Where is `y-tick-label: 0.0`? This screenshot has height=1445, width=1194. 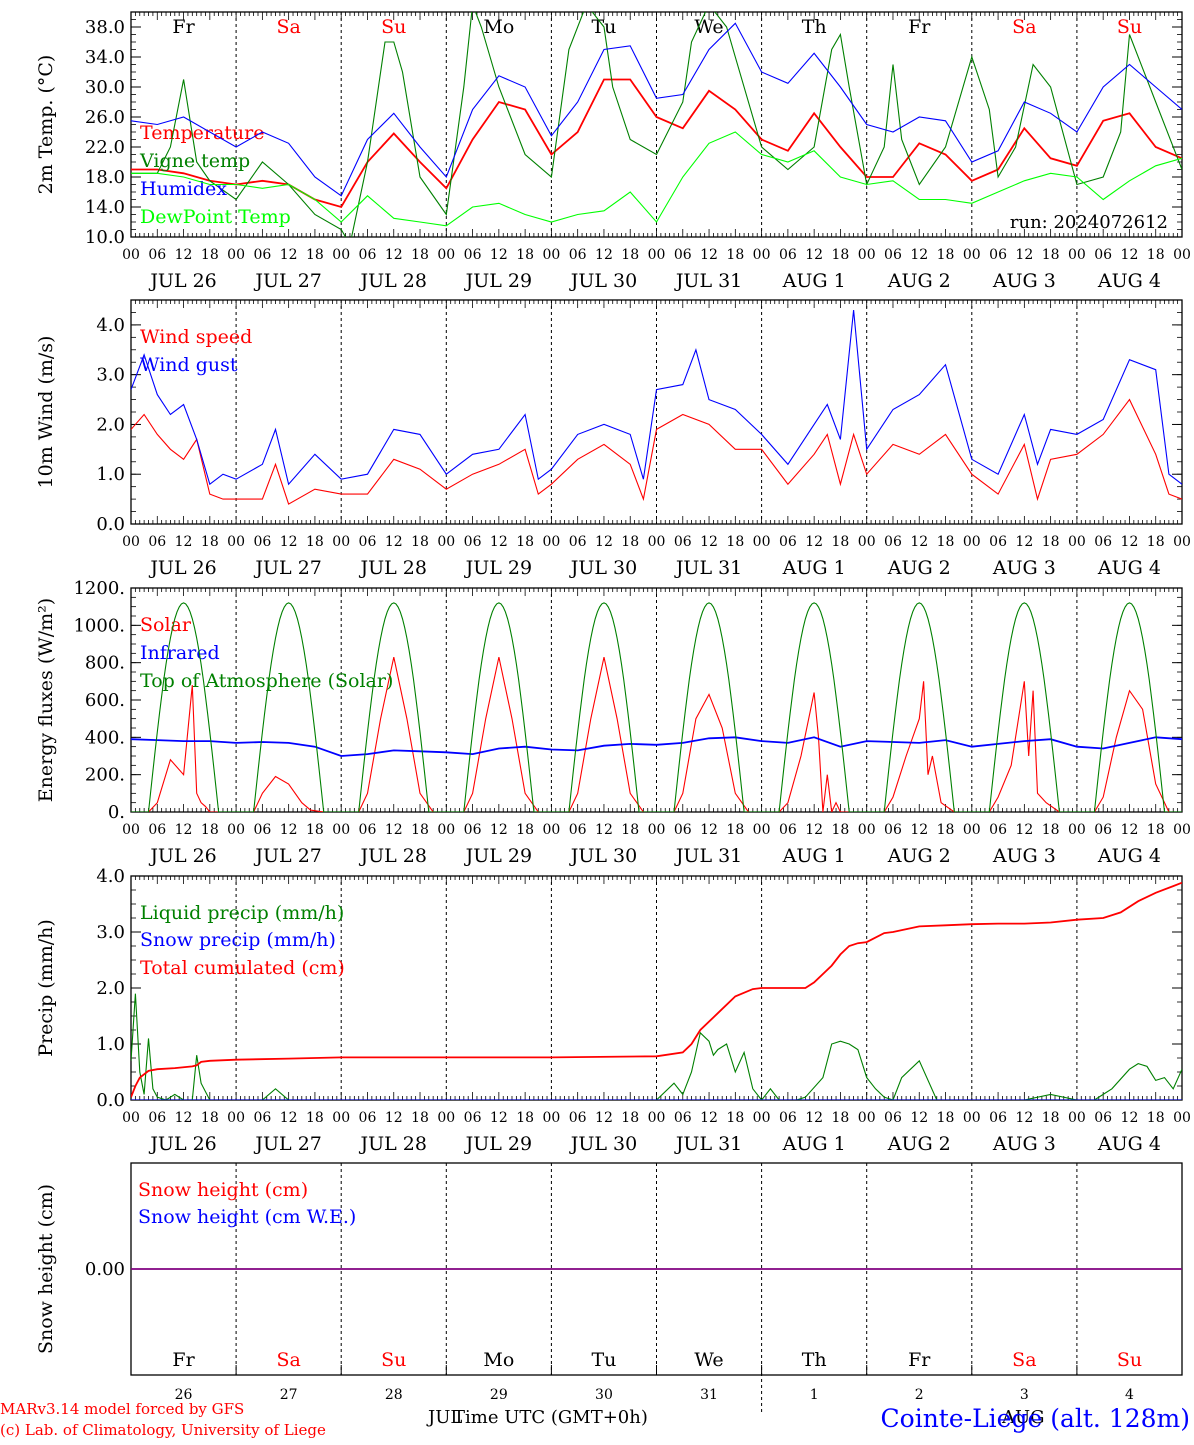 y-tick-label: 0.0 is located at coordinates (110, 524).